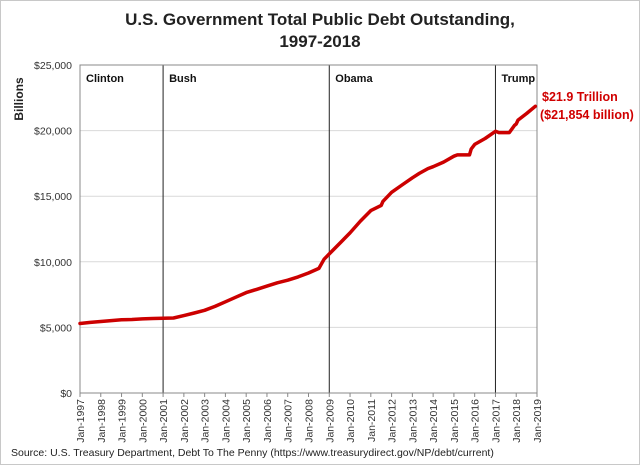 The width and height of the screenshot is (640, 465). I want to click on era-label: Bush, so click(183, 79).